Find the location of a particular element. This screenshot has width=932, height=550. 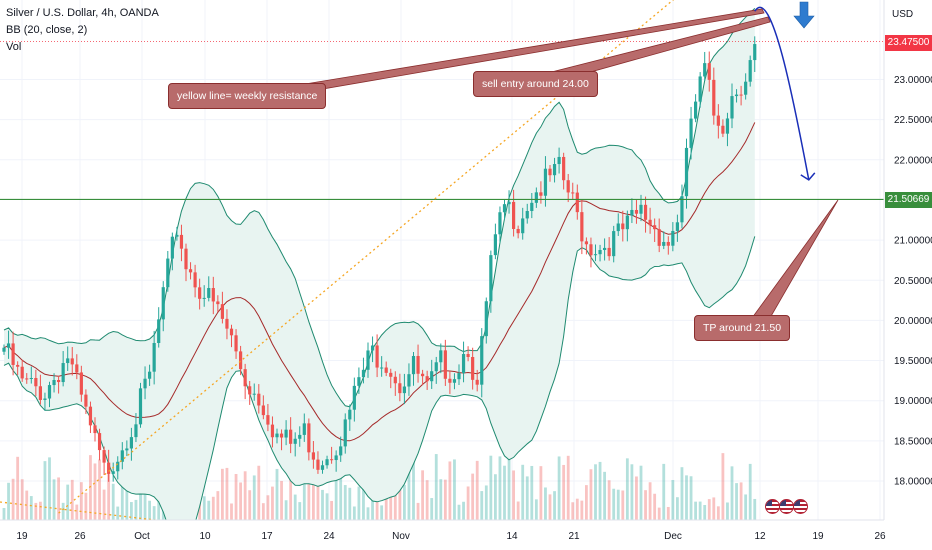

time-axis-bg is located at coordinates (466, 535).